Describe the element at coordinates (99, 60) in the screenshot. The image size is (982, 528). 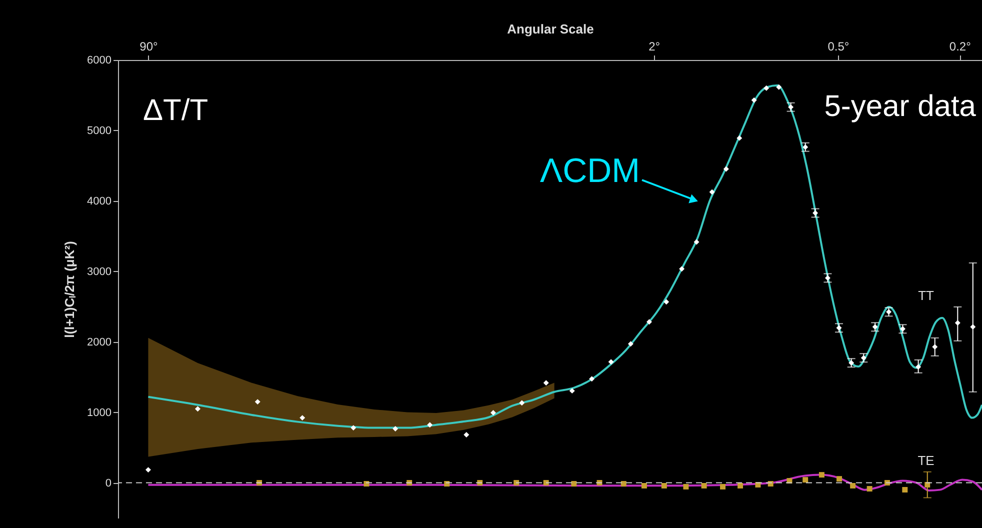
I see `y-tick-label: 6000` at that location.